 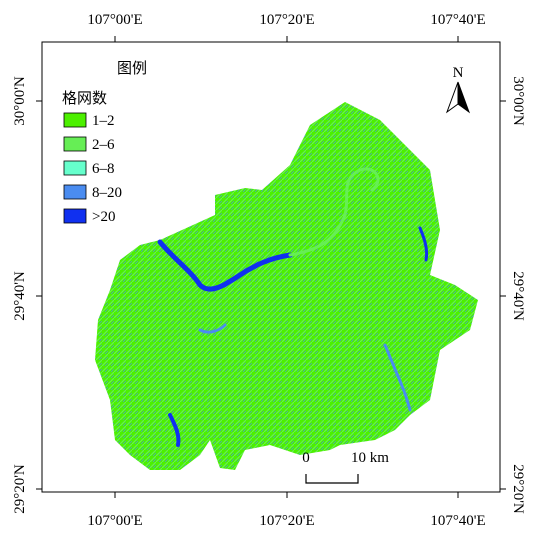 What do you see at coordinates (103, 169) in the screenshot?
I see `legend-label: 6–8` at bounding box center [103, 169].